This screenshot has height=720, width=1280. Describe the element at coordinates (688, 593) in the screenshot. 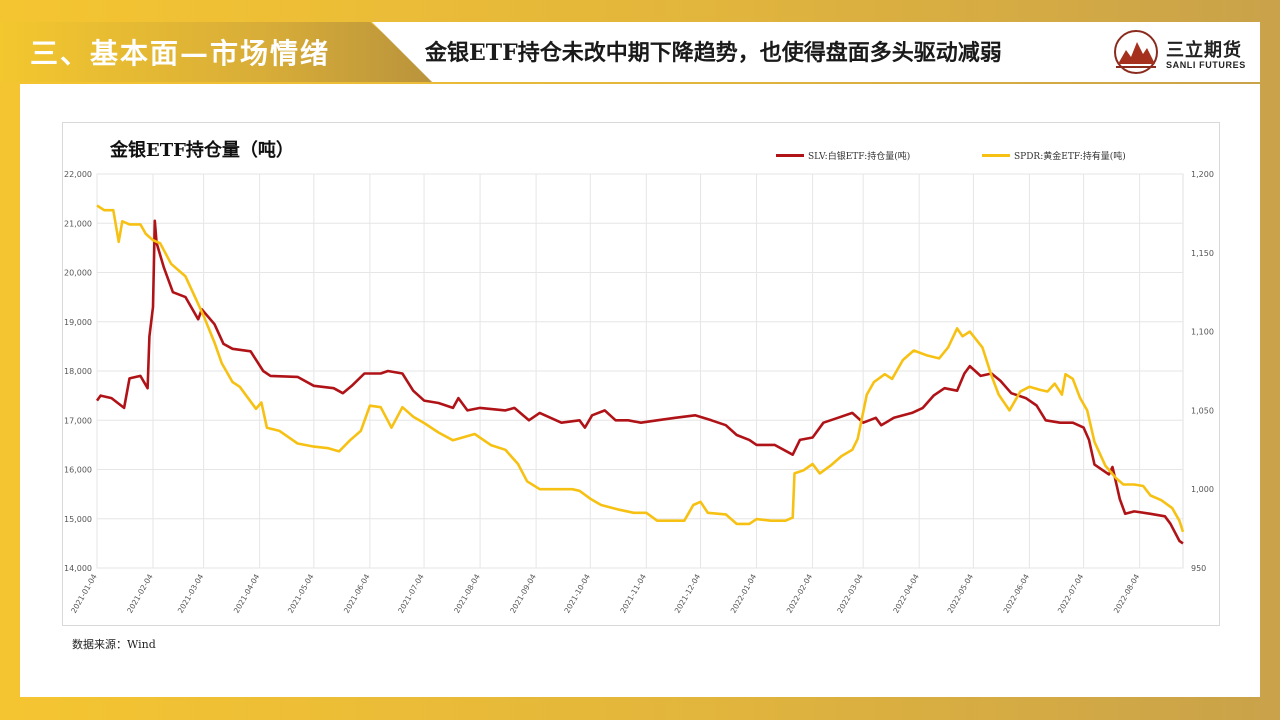

I see `x-tick-label: 2021-12-04` at that location.